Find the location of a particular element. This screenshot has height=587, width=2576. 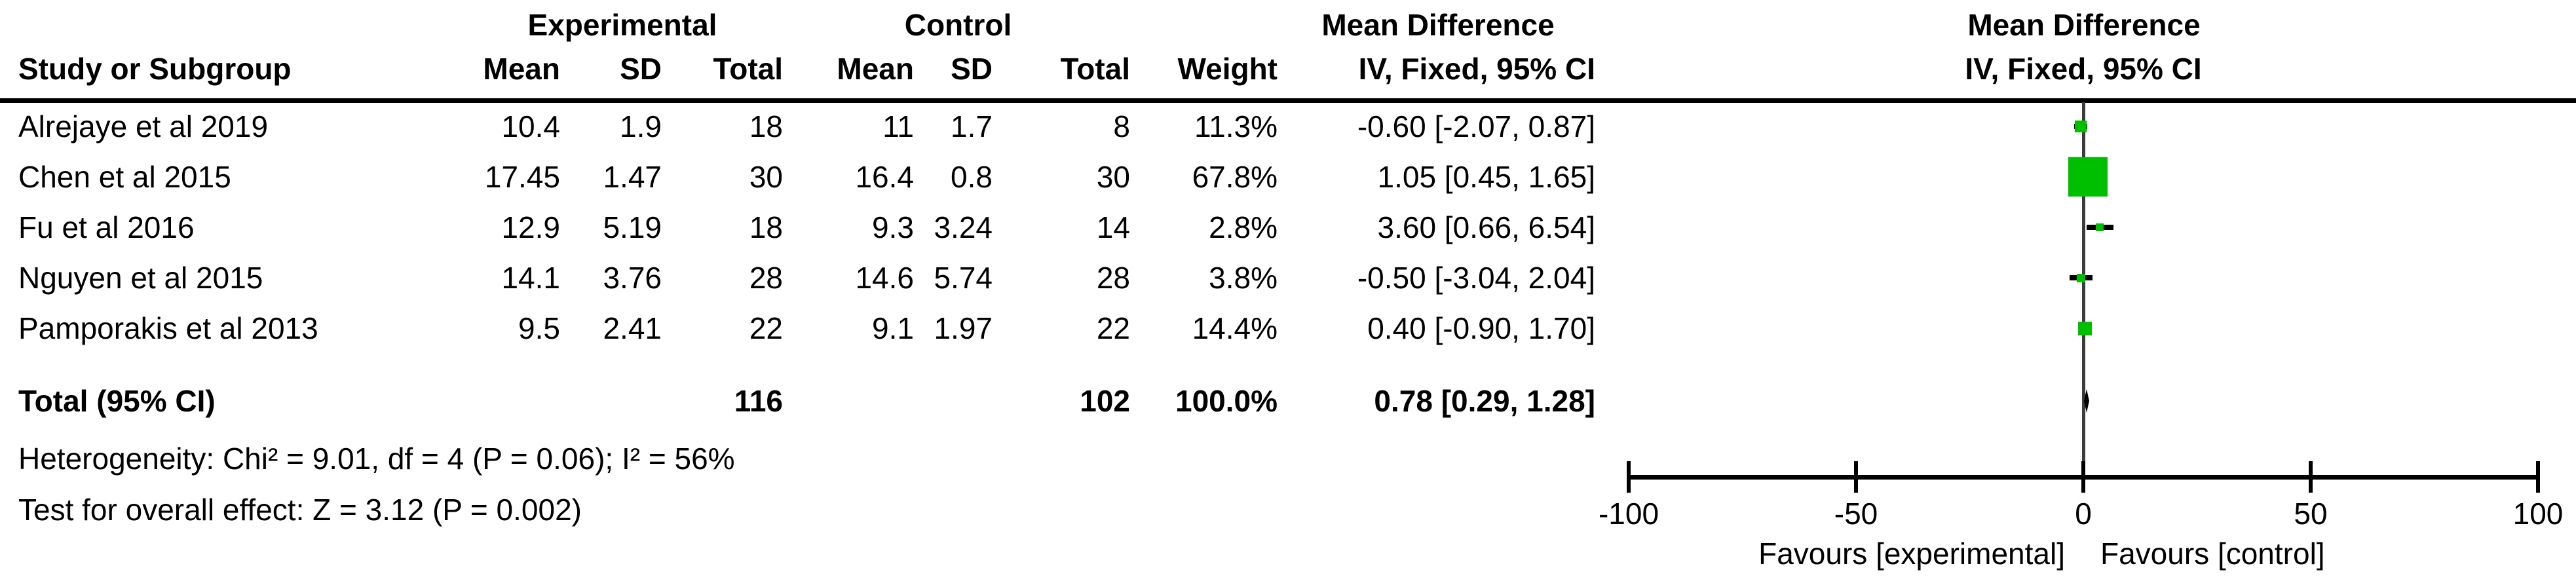

total-ci-text: 0.78 [0.29, 1.28] is located at coordinates (1484, 401).